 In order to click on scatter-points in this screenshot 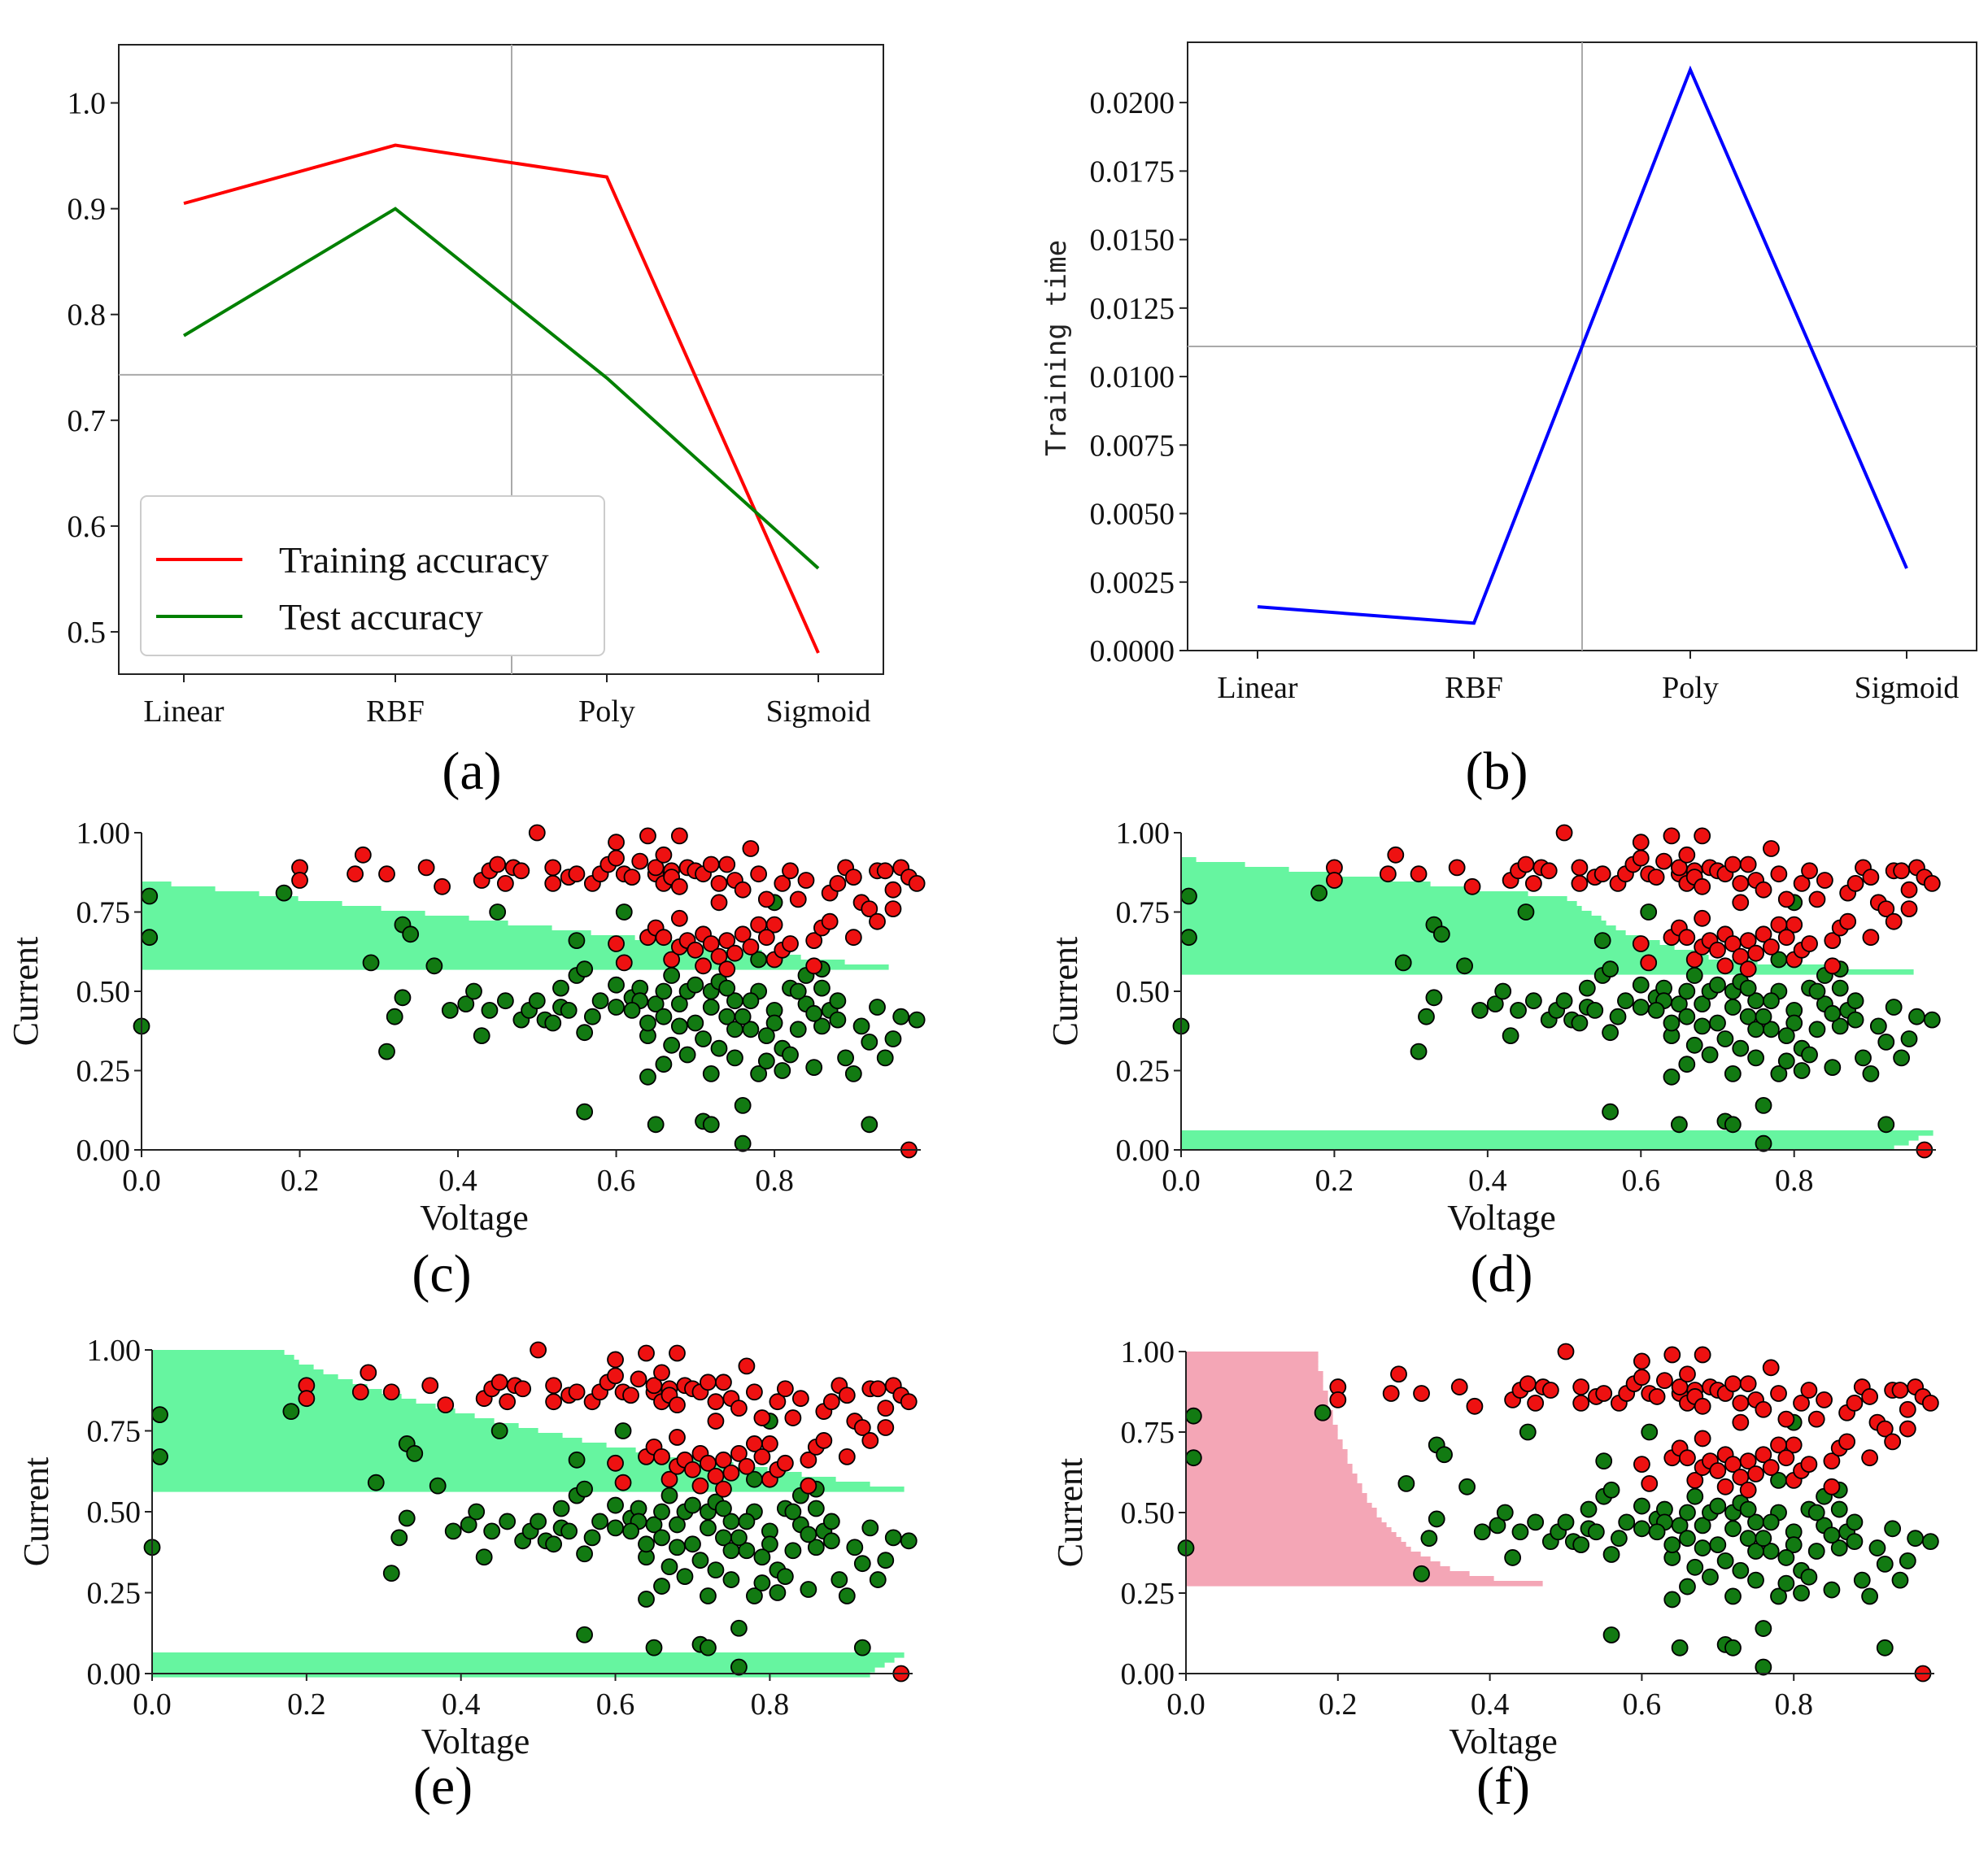, I will do `click(1556, 991)`.